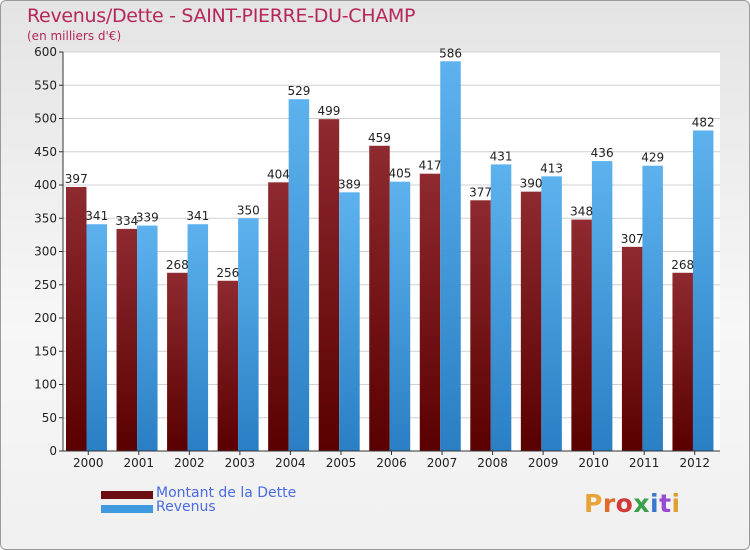 Image resolution: width=750 pixels, height=550 pixels. I want to click on data-label-debt: 377, so click(480, 192).